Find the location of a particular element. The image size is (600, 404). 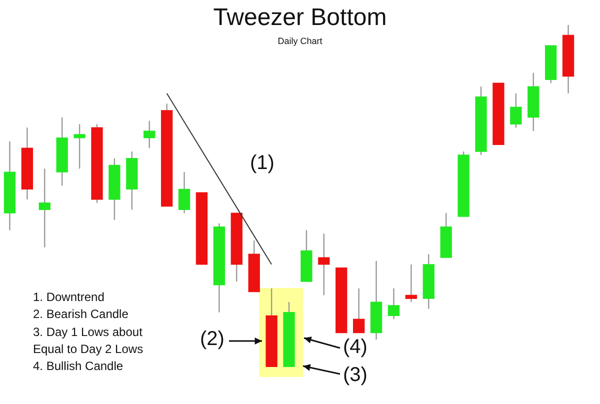

chart-title: Tweezer Bottom is located at coordinates (300, 18).